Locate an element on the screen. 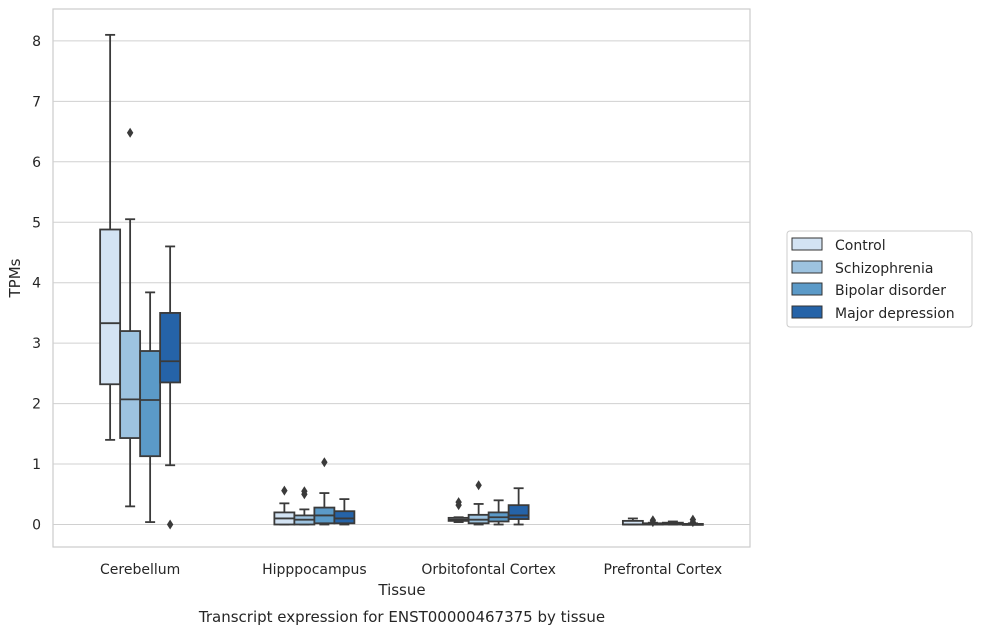 The width and height of the screenshot is (983, 634). y-tick-label: 1 is located at coordinates (36, 465).